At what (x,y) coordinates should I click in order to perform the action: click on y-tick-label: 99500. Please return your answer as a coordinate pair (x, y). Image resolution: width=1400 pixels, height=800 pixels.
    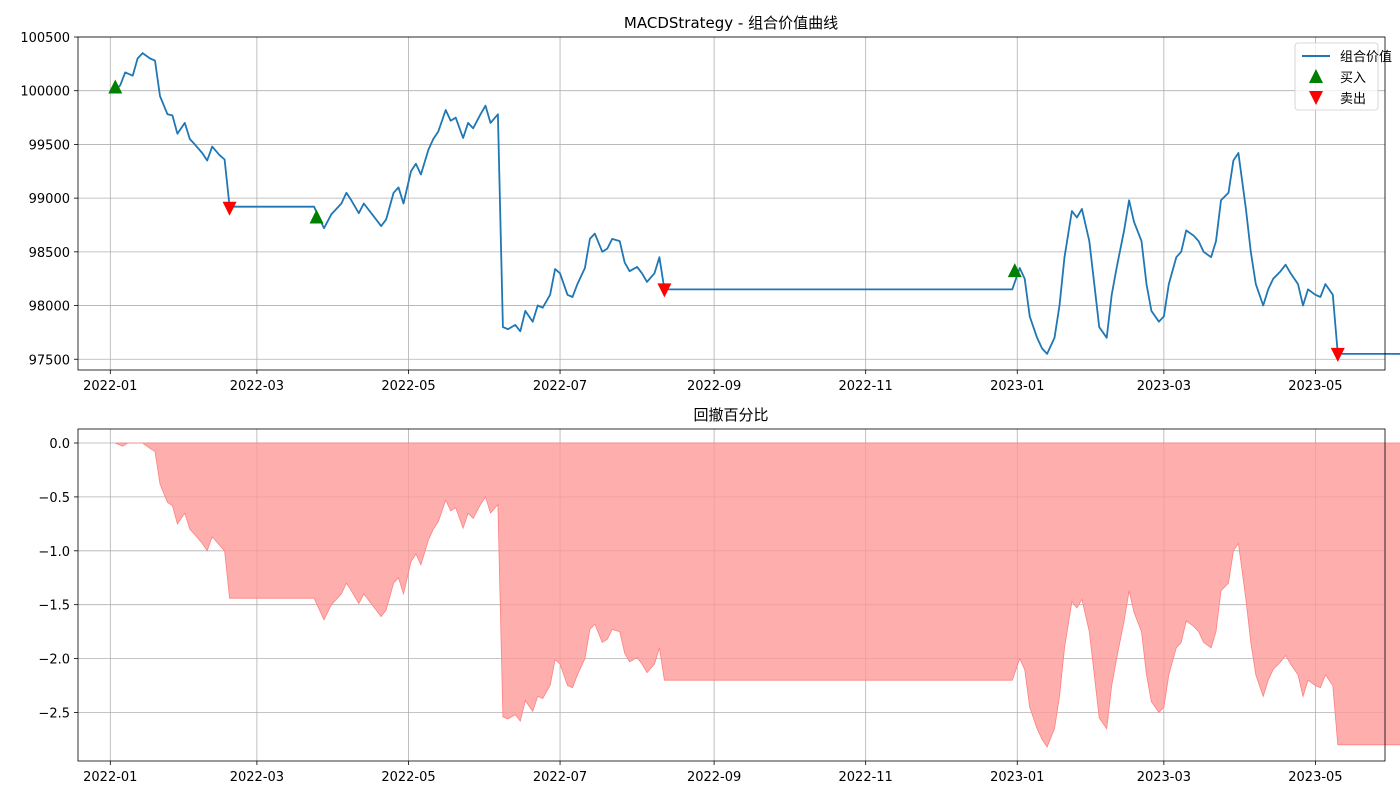
    Looking at the image, I should click on (49, 145).